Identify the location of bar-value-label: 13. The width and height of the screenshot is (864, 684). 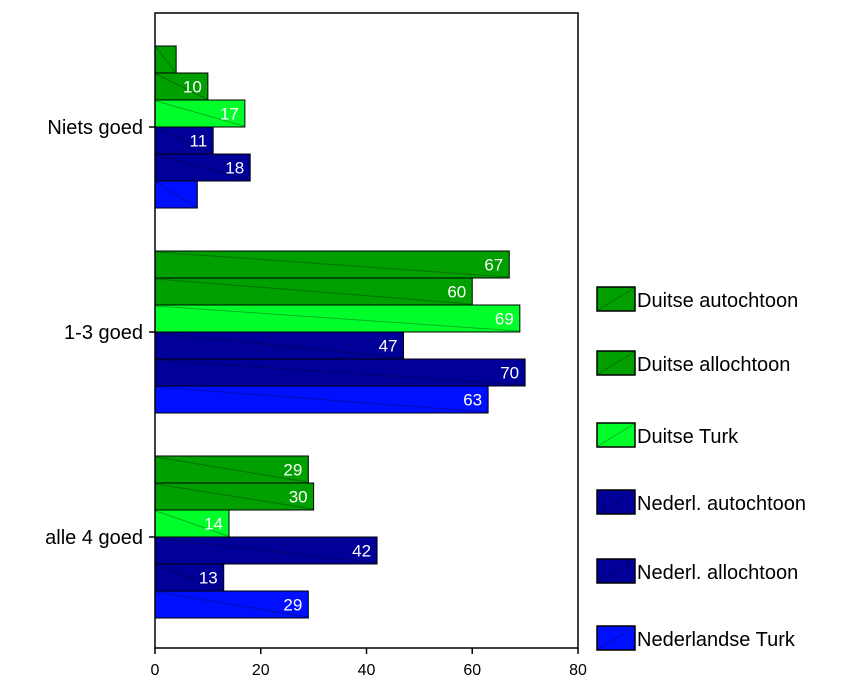
(208, 578).